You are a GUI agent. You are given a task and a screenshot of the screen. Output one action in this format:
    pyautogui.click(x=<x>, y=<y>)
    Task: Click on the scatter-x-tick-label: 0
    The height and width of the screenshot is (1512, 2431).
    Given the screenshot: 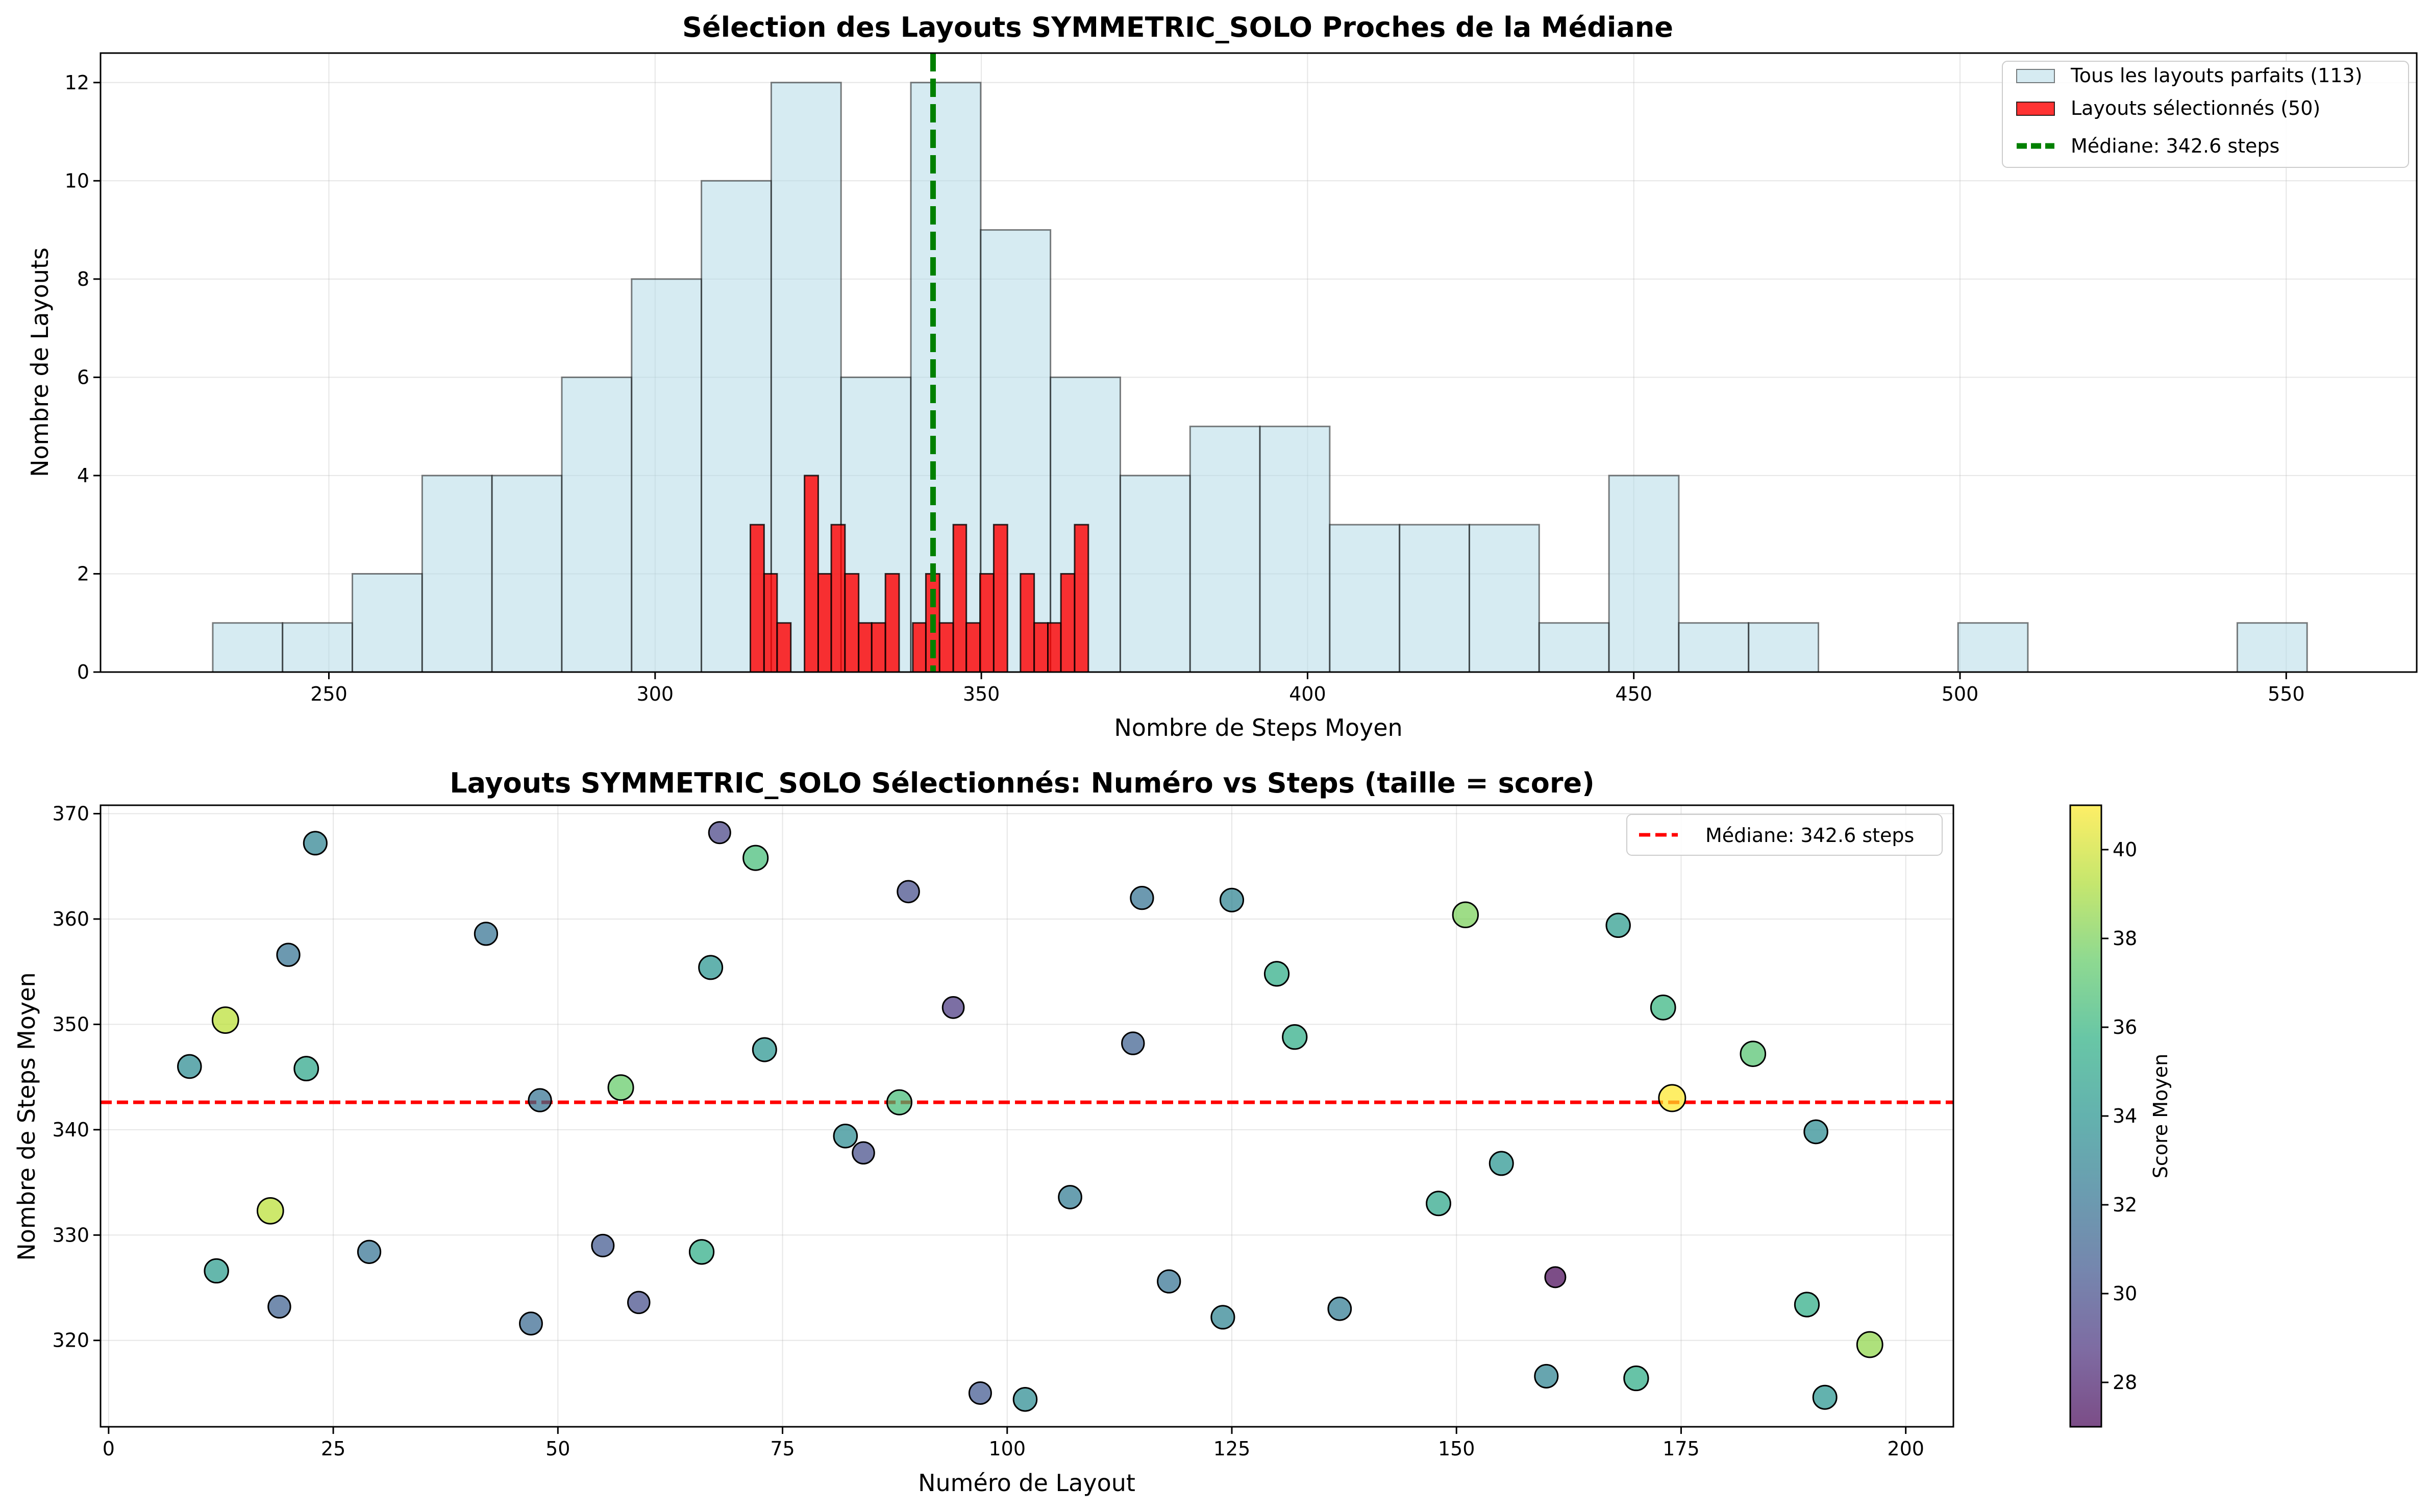 What is the action you would take?
    pyautogui.click(x=109, y=1448)
    